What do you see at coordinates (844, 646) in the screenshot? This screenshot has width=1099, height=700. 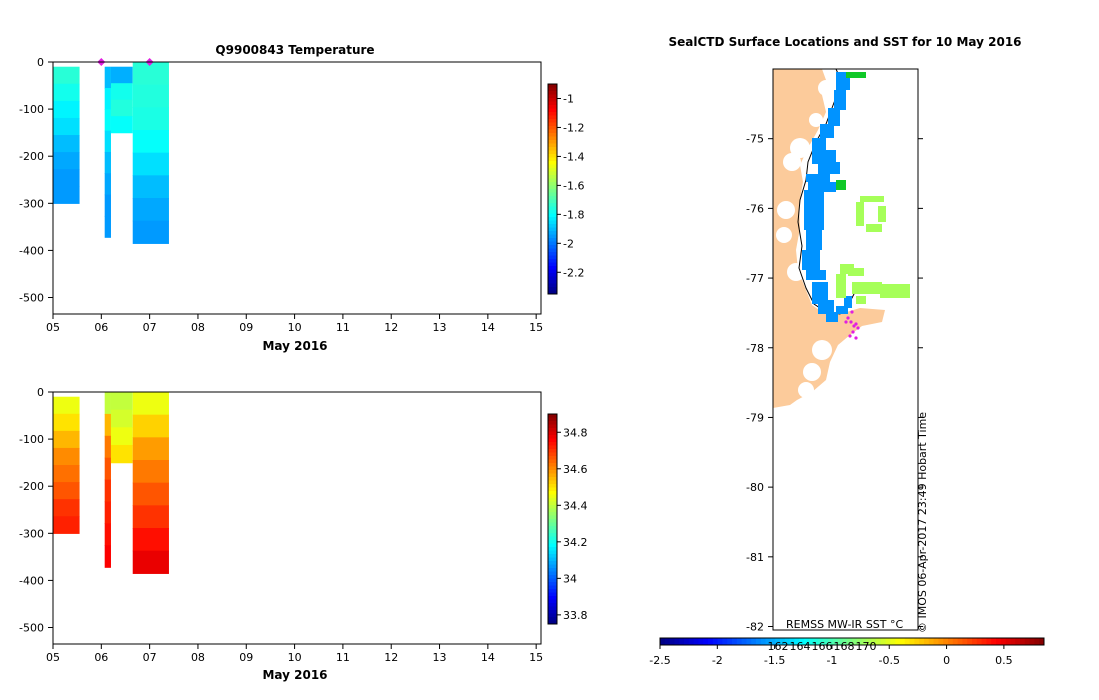 I see `contour-label: 168` at bounding box center [844, 646].